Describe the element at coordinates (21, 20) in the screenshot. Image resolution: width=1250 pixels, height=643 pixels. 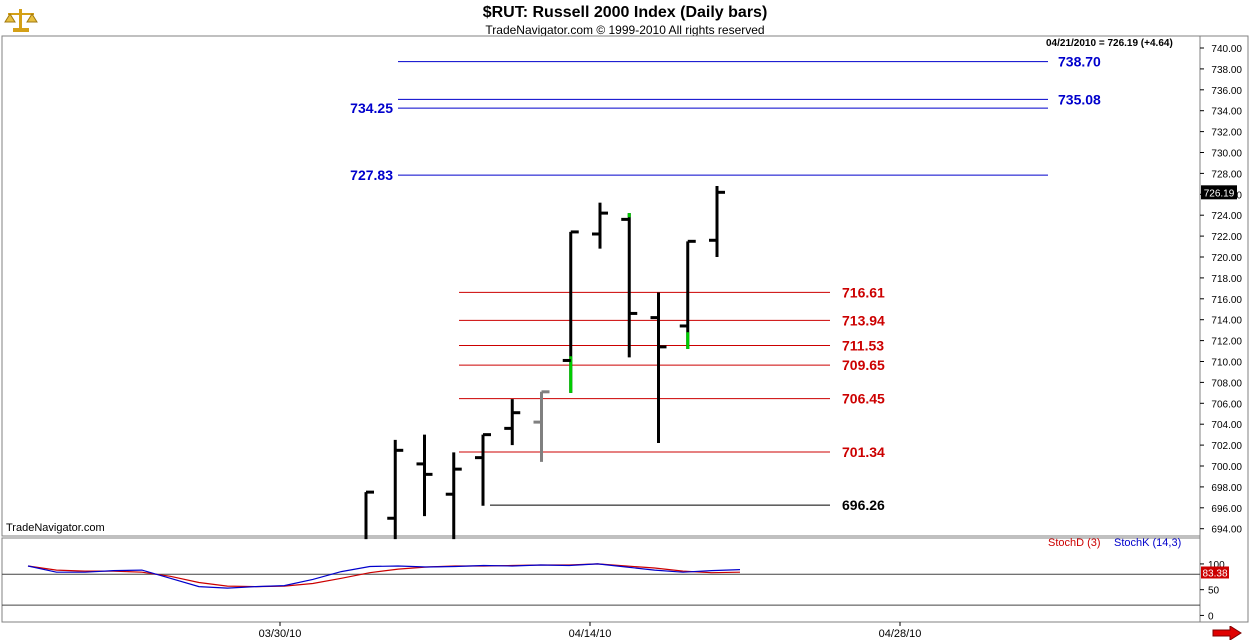
I see `scale-logo-icon` at that location.